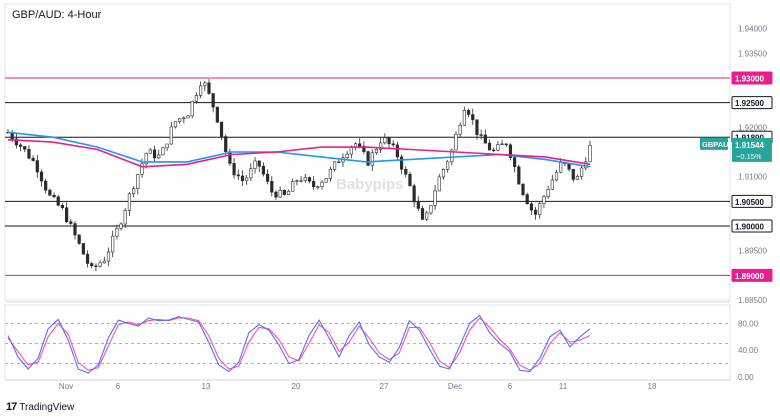 This screenshot has height=419, width=780. I want to click on stoch-tick-label: 80.00, so click(748, 323).